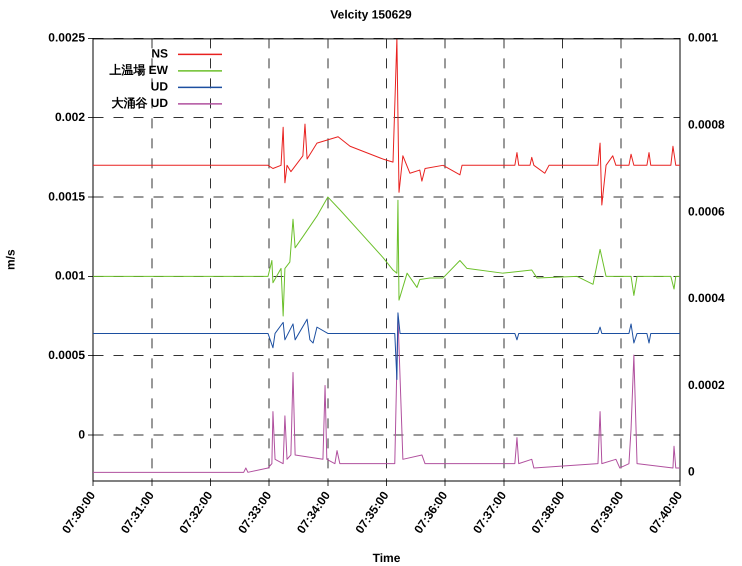  What do you see at coordinates (386, 558) in the screenshot?
I see `x-axis-title: Time` at bounding box center [386, 558].